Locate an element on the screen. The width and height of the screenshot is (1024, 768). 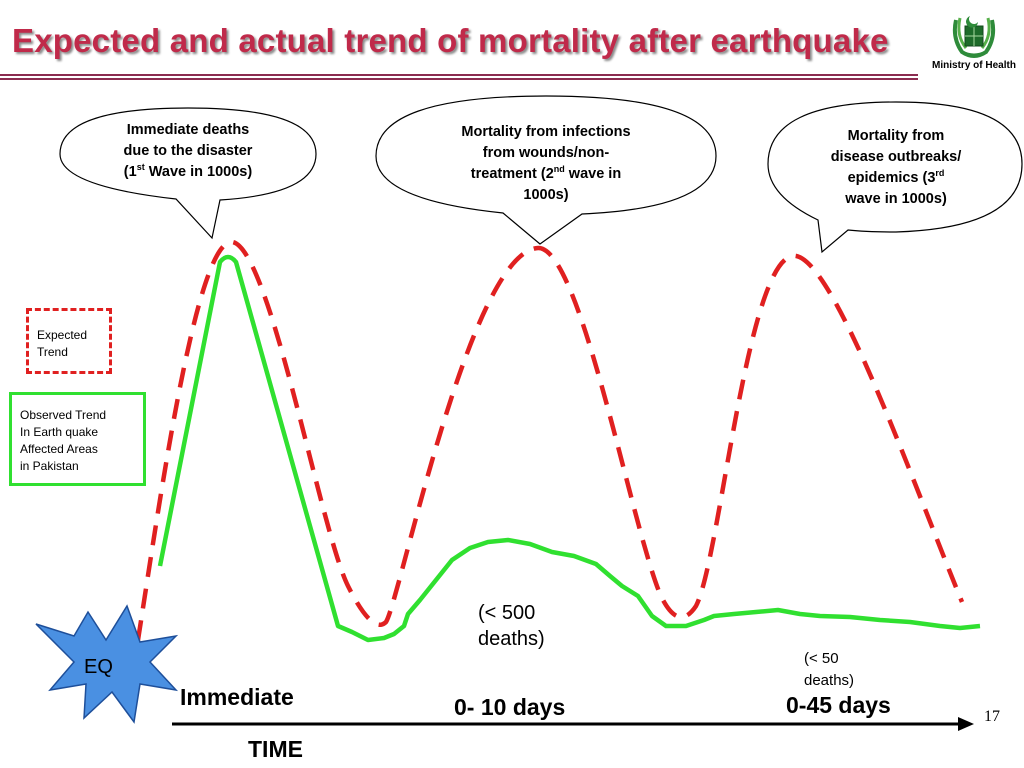
legend-expected-line: Trend is located at coordinates (52, 352).